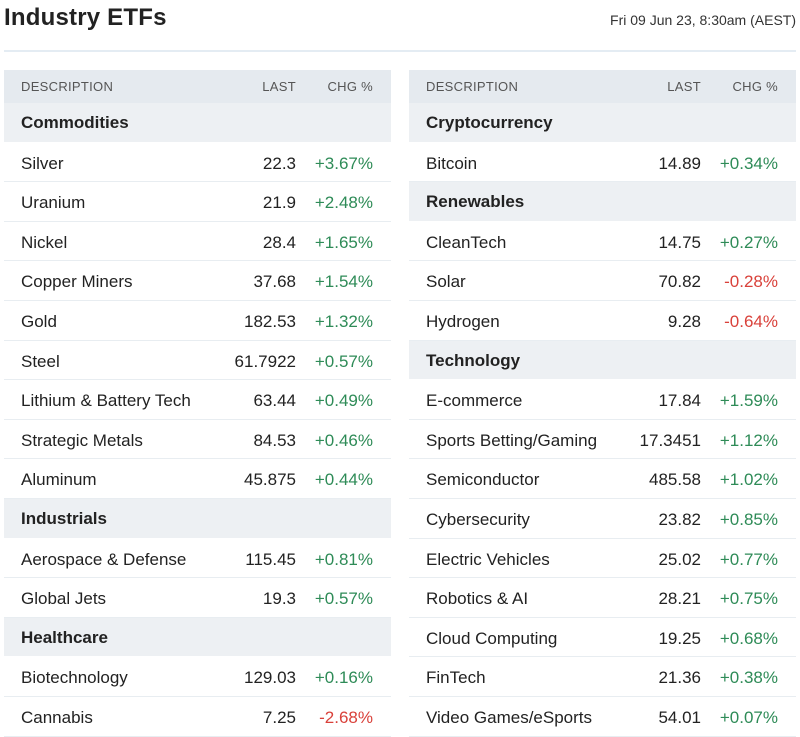 The width and height of the screenshot is (800, 737). Describe the element at coordinates (343, 282) in the screenshot. I see `change-percent: +1.54%` at that location.